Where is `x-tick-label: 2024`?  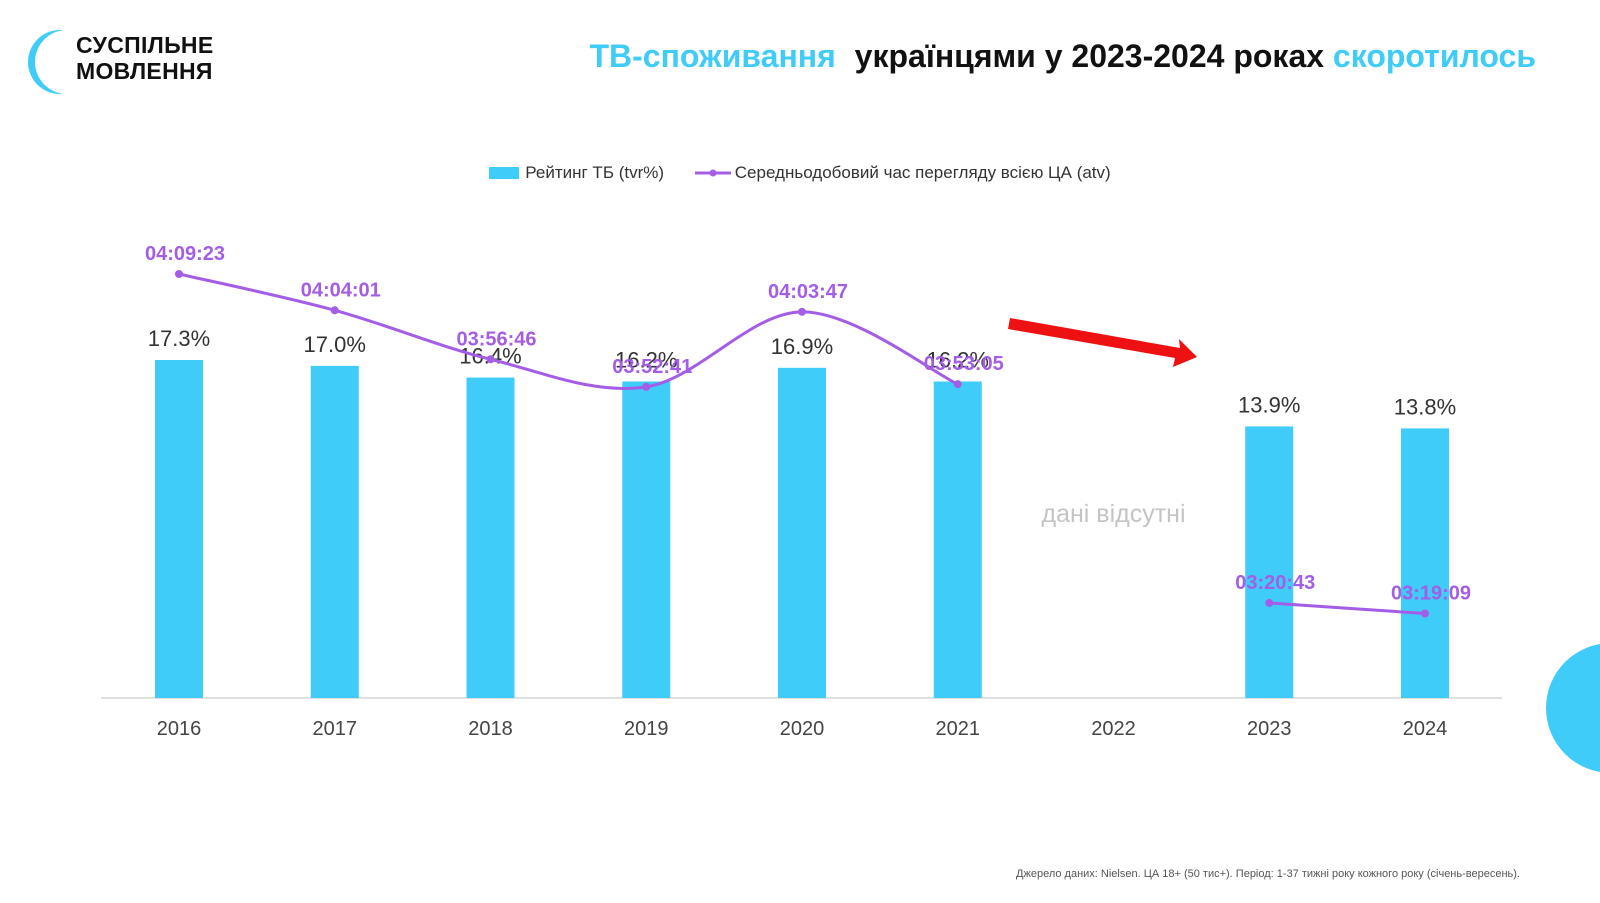
x-tick-label: 2024 is located at coordinates (1425, 729).